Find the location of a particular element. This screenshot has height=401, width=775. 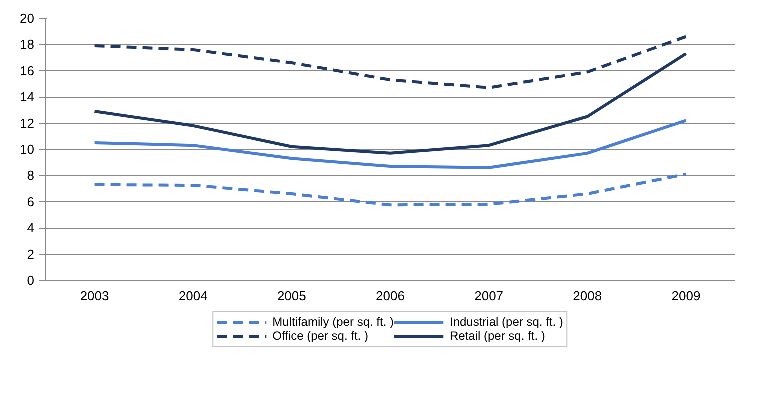

x-tick-label: 2009 is located at coordinates (686, 296).